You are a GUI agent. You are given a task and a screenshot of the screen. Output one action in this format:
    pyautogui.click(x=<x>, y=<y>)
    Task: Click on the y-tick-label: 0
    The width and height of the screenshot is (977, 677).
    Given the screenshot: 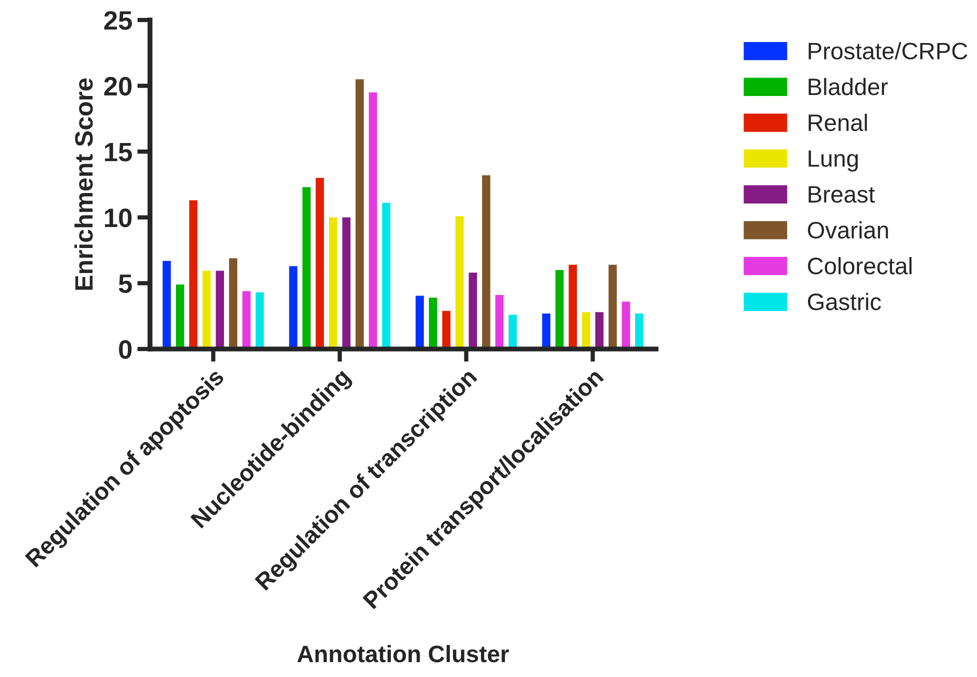 What is the action you would take?
    pyautogui.click(x=125, y=349)
    